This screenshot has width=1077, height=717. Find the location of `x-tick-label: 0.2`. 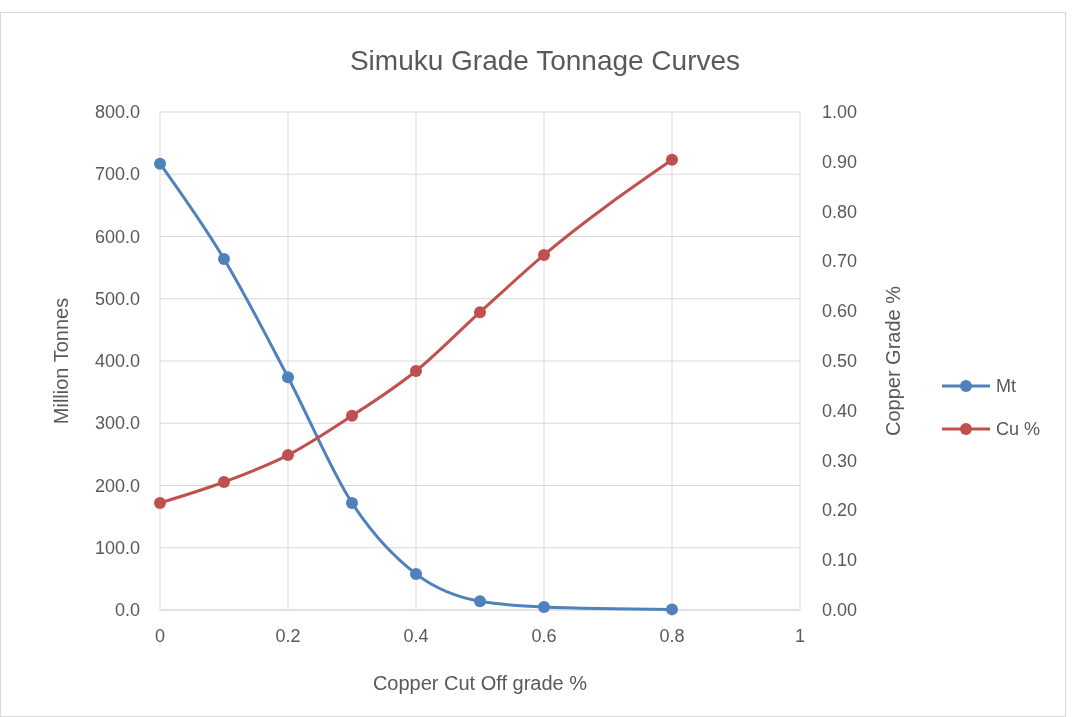

x-tick-label: 0.2 is located at coordinates (288, 636).